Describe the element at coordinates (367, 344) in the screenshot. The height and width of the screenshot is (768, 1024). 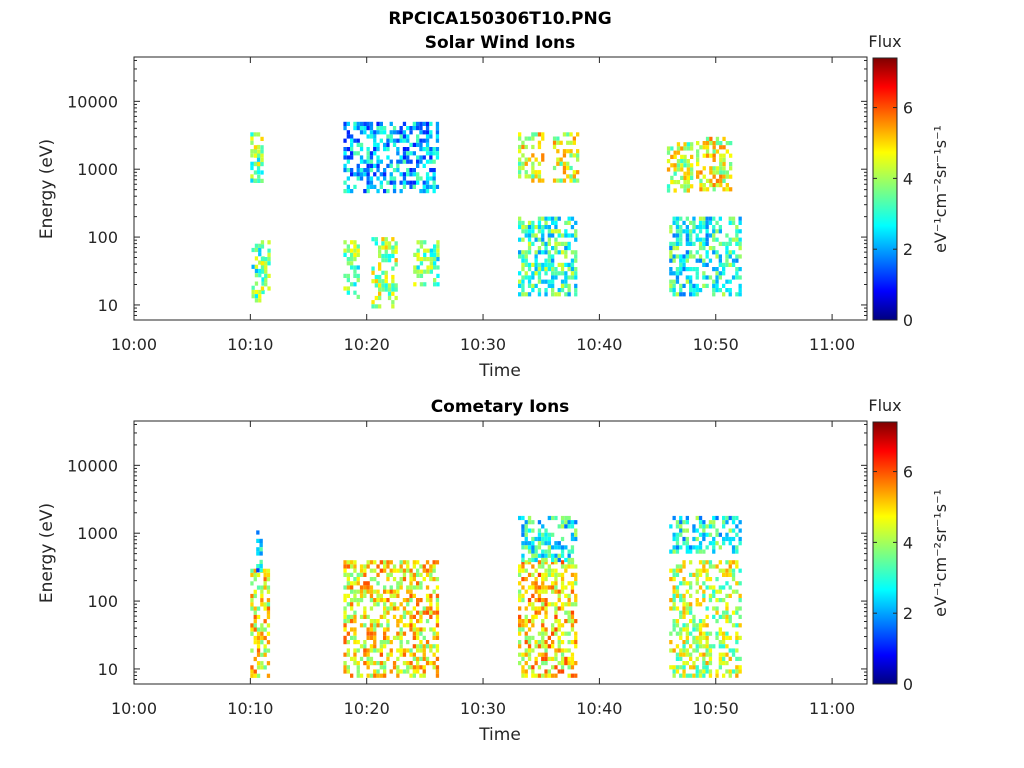
I see `x-tick-label: 10:20` at that location.